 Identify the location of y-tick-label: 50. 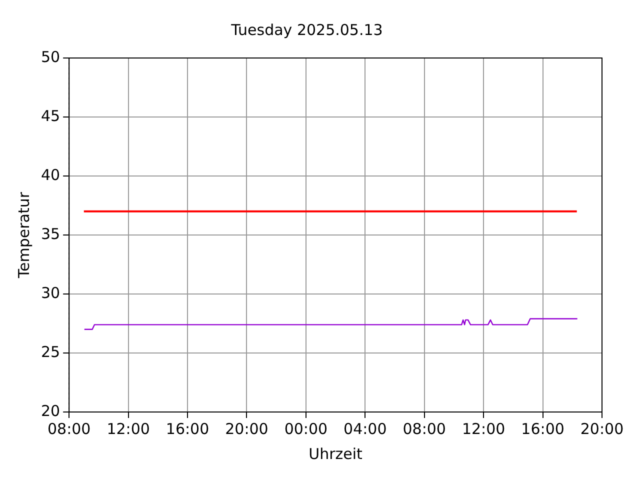
(50, 57).